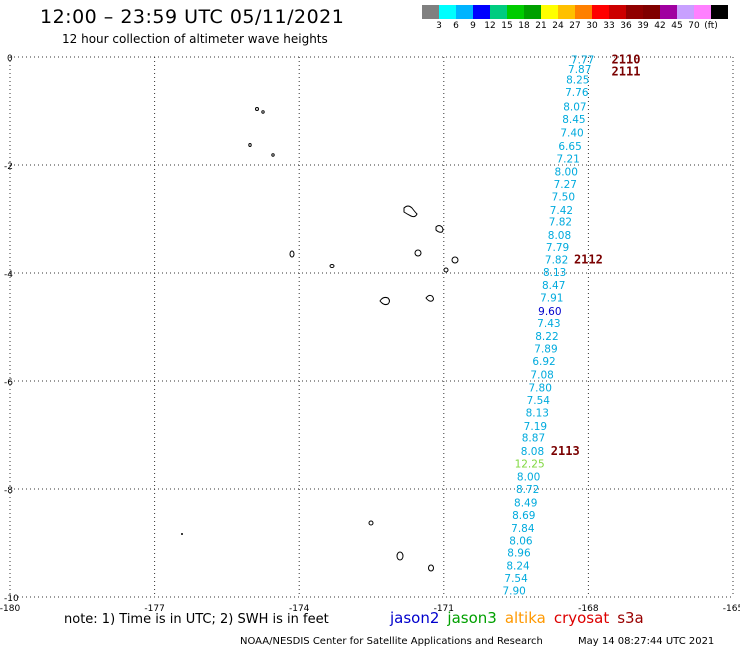 The image size is (740, 650). Describe the element at coordinates (546, 337) in the screenshot. I see `wave-height-value: 8.22` at that location.